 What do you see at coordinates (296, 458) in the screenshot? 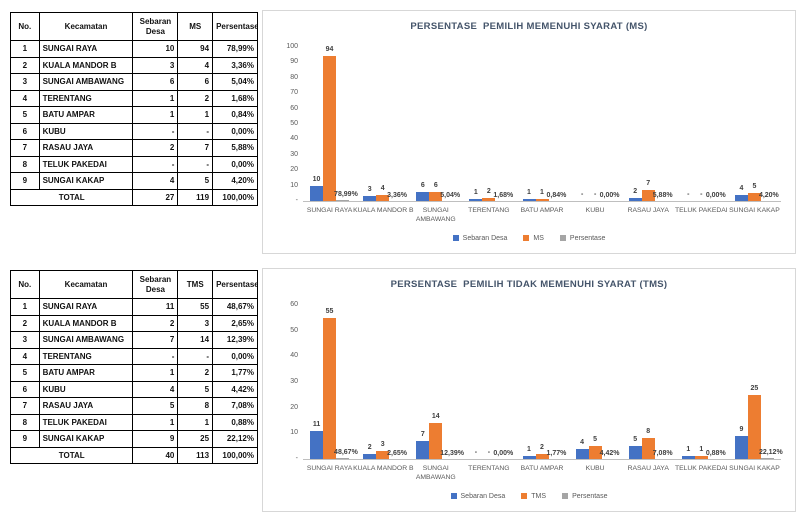
I see `y-axis-tick: -` at bounding box center [296, 458].